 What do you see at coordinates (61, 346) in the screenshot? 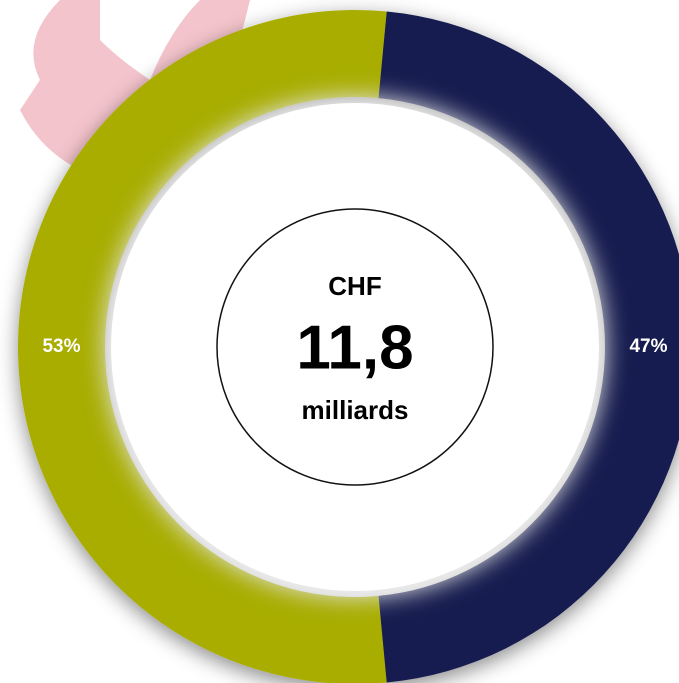
I see `data-label: 53%` at bounding box center [61, 346].